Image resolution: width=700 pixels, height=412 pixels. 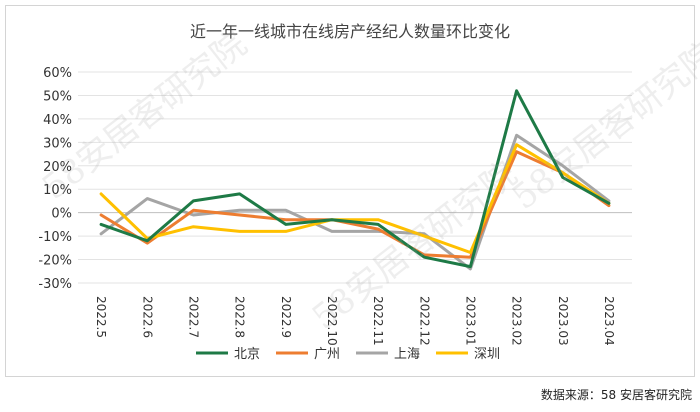 I want to click on x-tick-label: 2022.11, so click(x=378, y=321).